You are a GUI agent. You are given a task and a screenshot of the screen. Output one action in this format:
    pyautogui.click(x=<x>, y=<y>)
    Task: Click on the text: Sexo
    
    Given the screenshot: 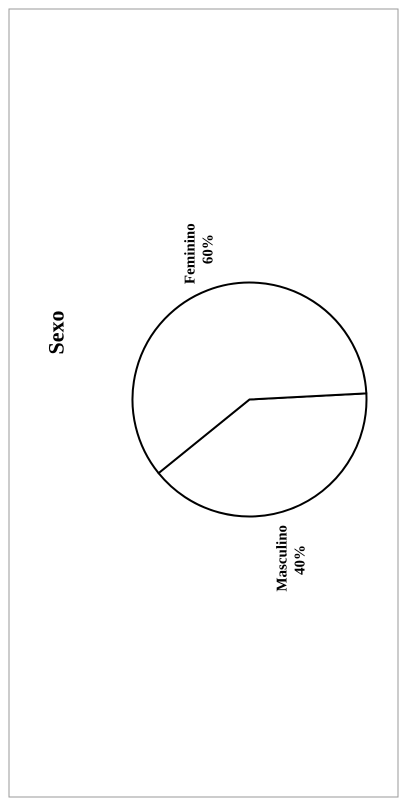 What is the action you would take?
    pyautogui.click(x=56, y=332)
    